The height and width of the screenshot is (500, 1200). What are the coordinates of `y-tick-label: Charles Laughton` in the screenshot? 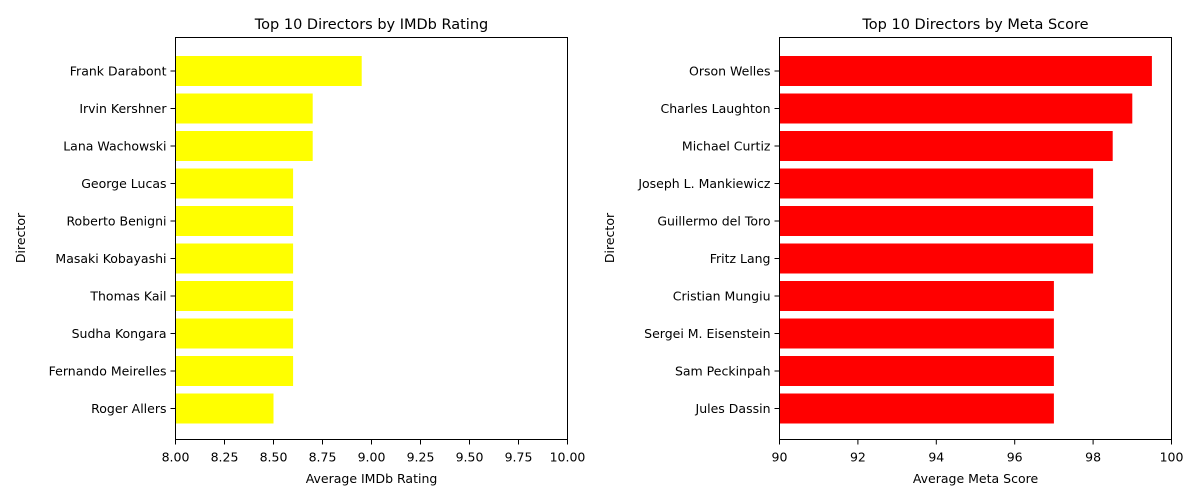 It's located at (716, 108).